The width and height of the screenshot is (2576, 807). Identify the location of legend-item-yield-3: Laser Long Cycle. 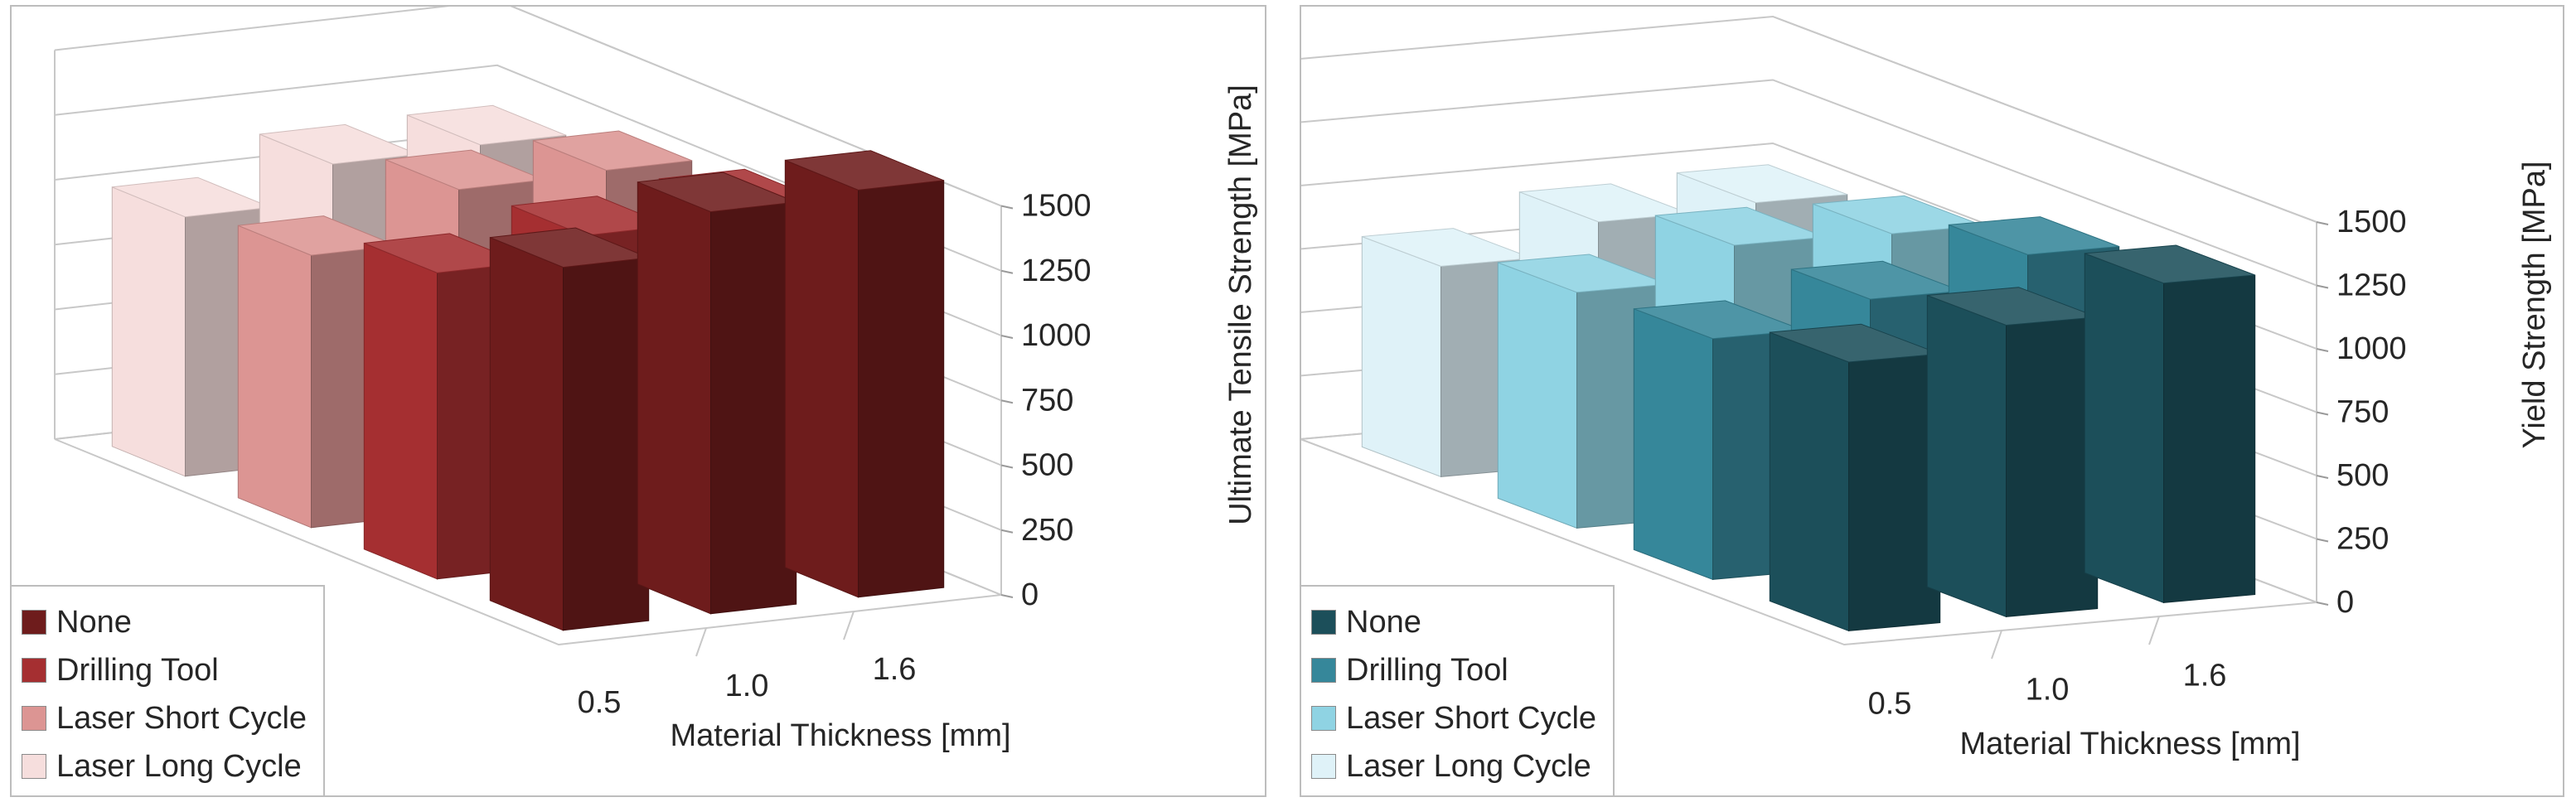
(1453, 766).